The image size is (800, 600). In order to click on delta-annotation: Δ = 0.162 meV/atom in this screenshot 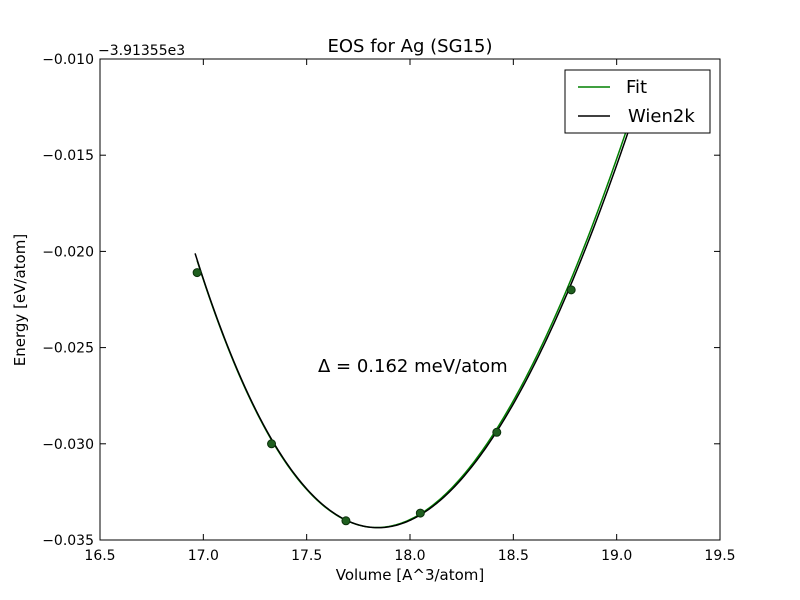, I will do `click(413, 366)`.